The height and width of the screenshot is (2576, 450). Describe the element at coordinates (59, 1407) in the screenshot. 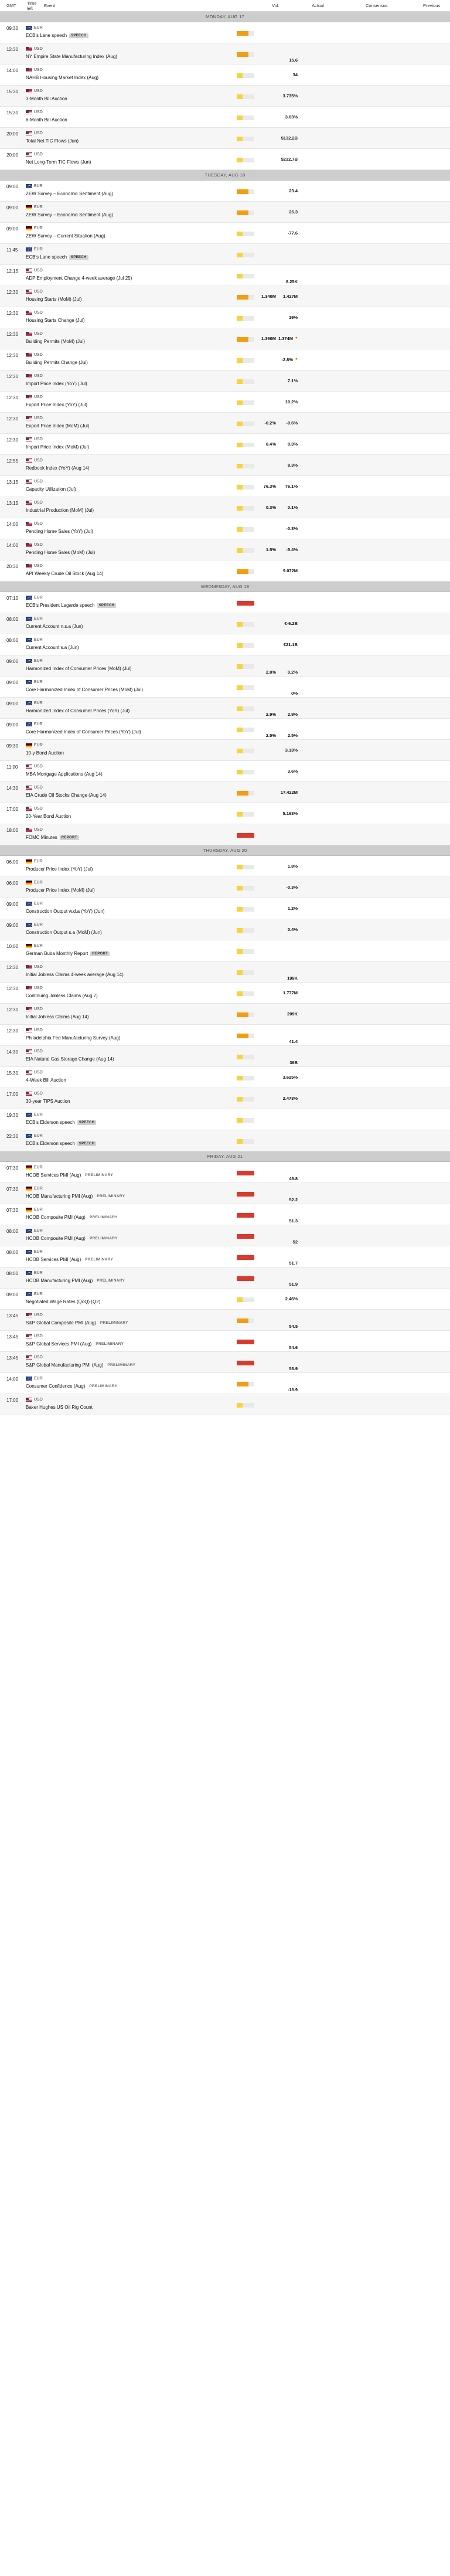

I see `event-name: Baker Hughes US Oil Rig Count` at that location.